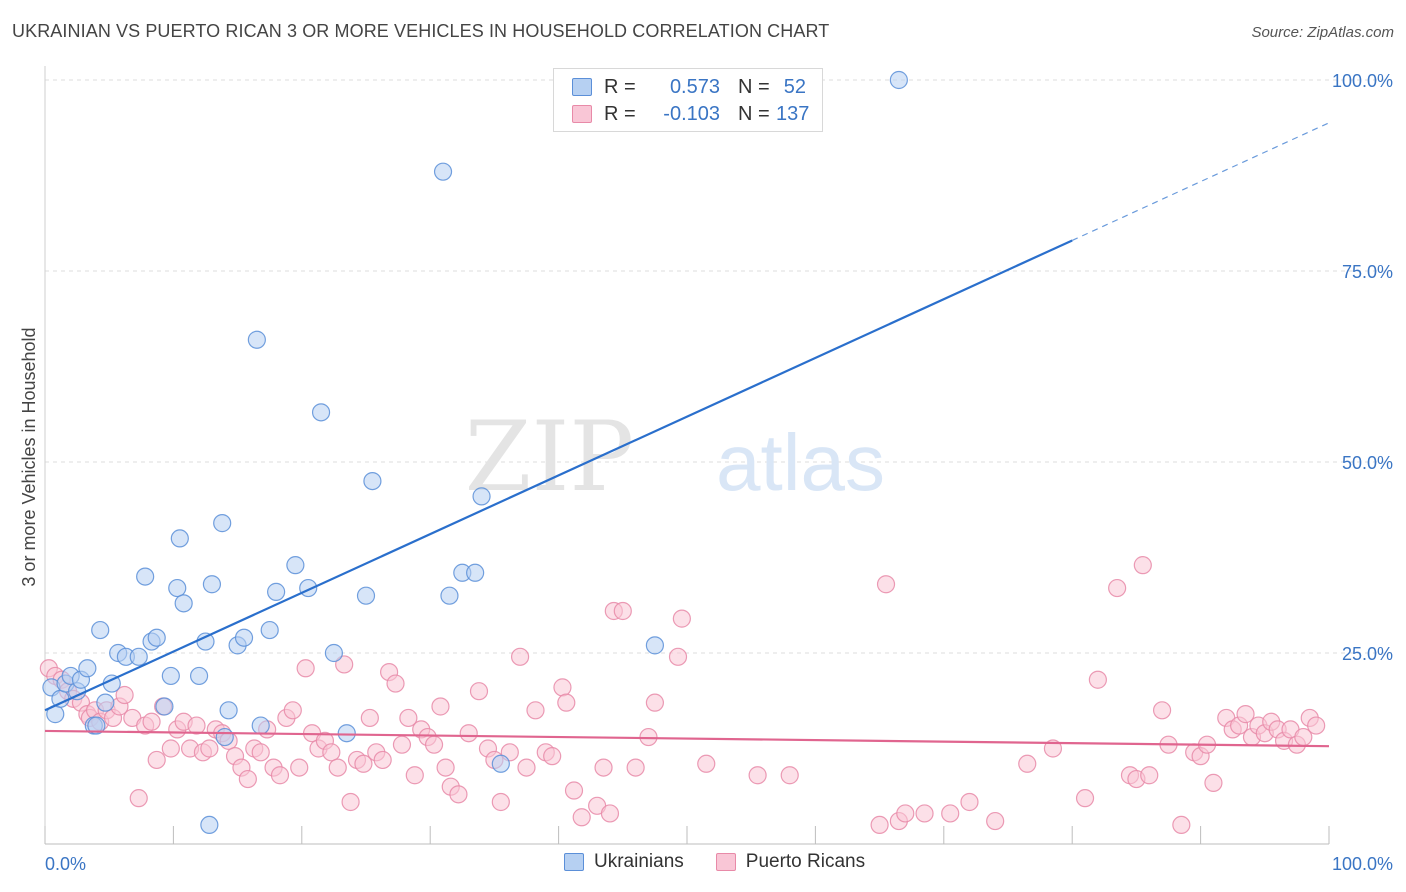 The height and width of the screenshot is (892, 1406). Describe the element at coordinates (1367, 654) in the screenshot. I see `y-tick-label: 25.0%` at that location.